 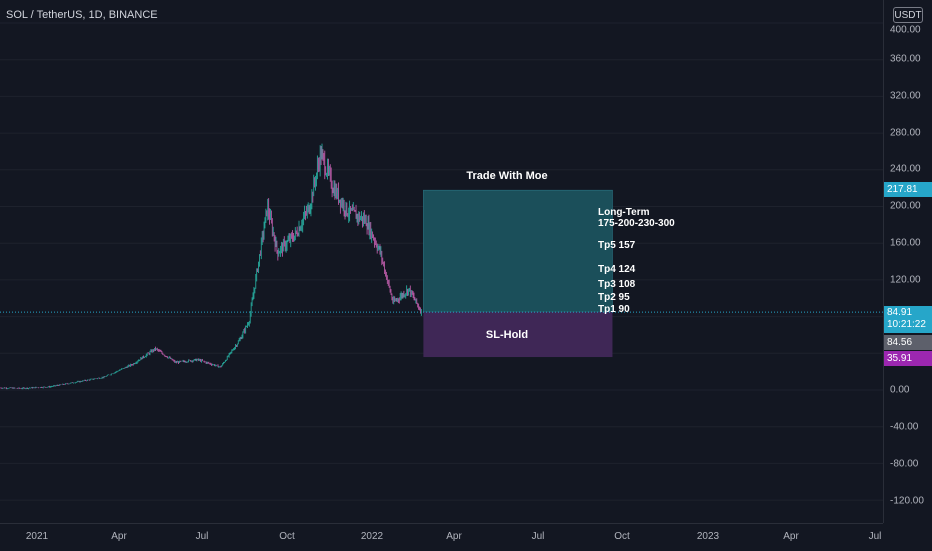 What do you see at coordinates (905, 96) in the screenshot?
I see `price-axis-label: 320.00` at bounding box center [905, 96].